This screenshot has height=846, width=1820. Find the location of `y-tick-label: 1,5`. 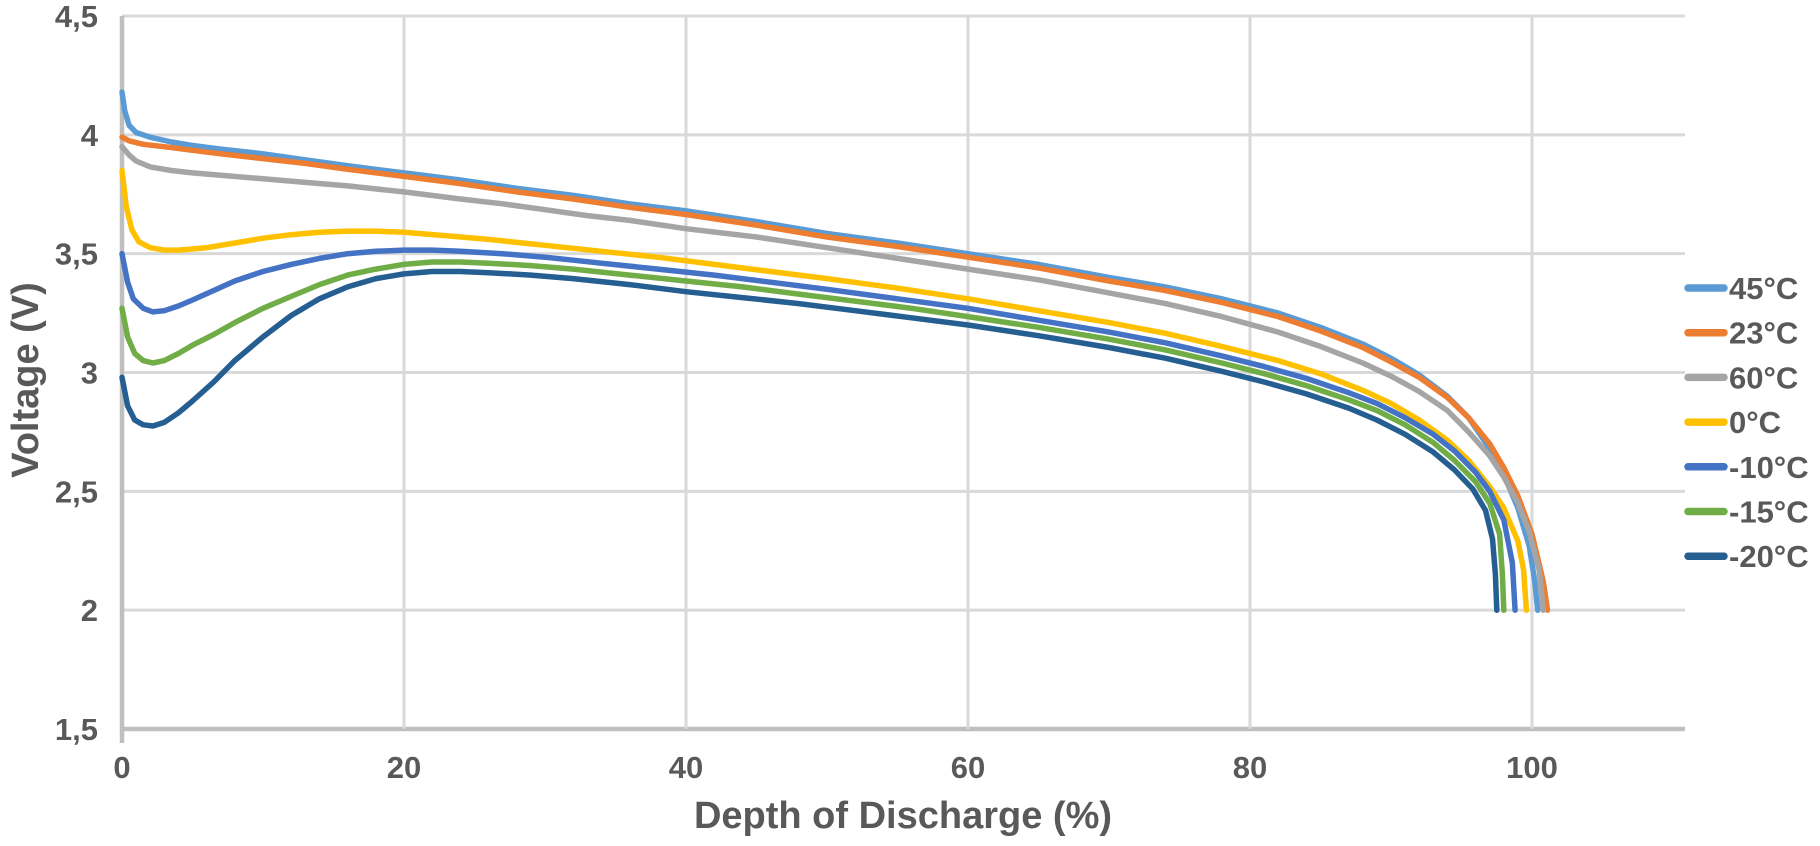

y-tick-label: 1,5 is located at coordinates (76, 729).